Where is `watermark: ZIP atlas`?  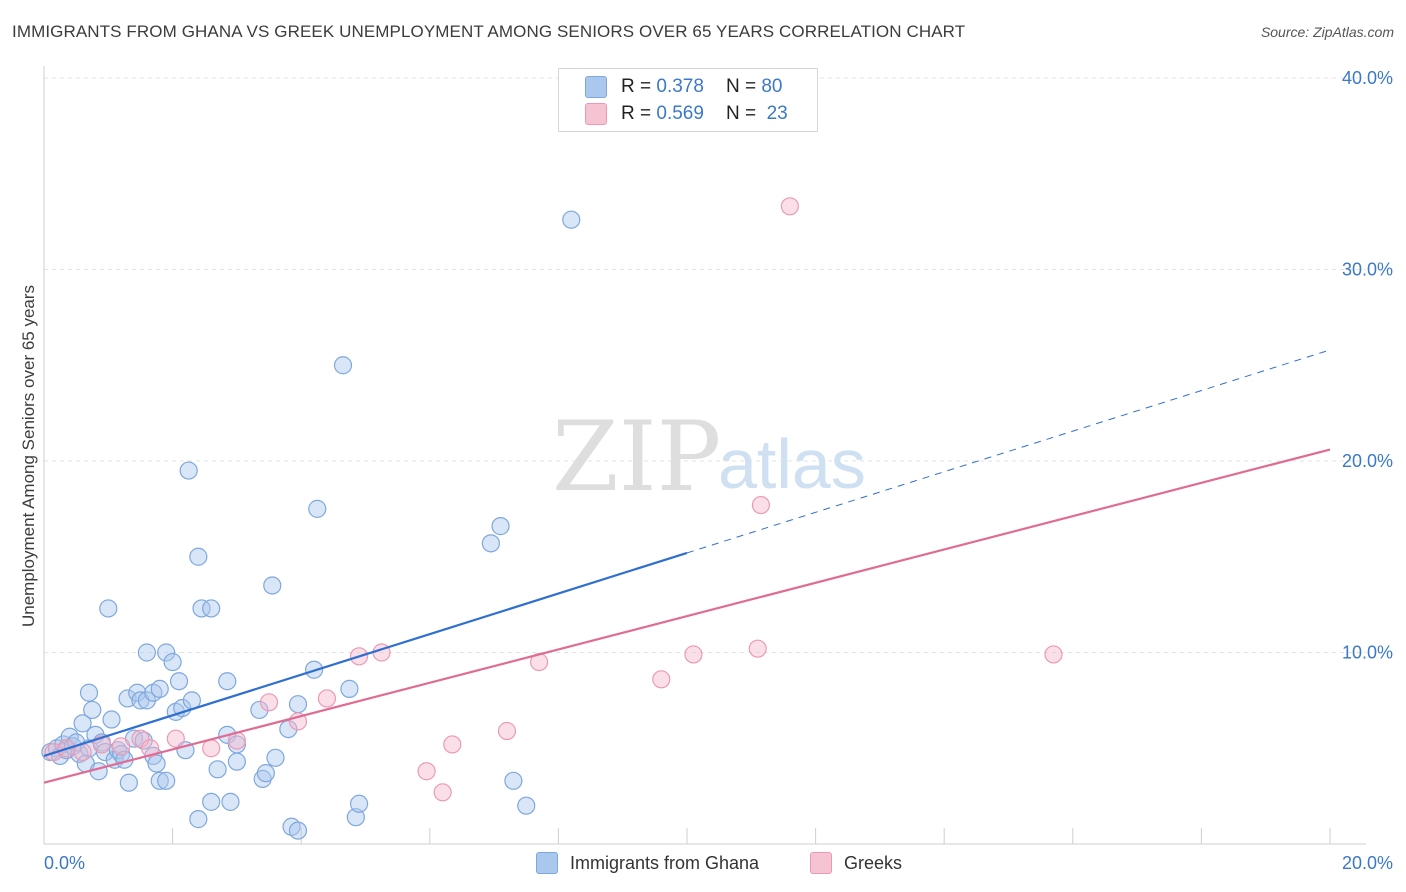
watermark: ZIP atlas is located at coordinates (709, 457).